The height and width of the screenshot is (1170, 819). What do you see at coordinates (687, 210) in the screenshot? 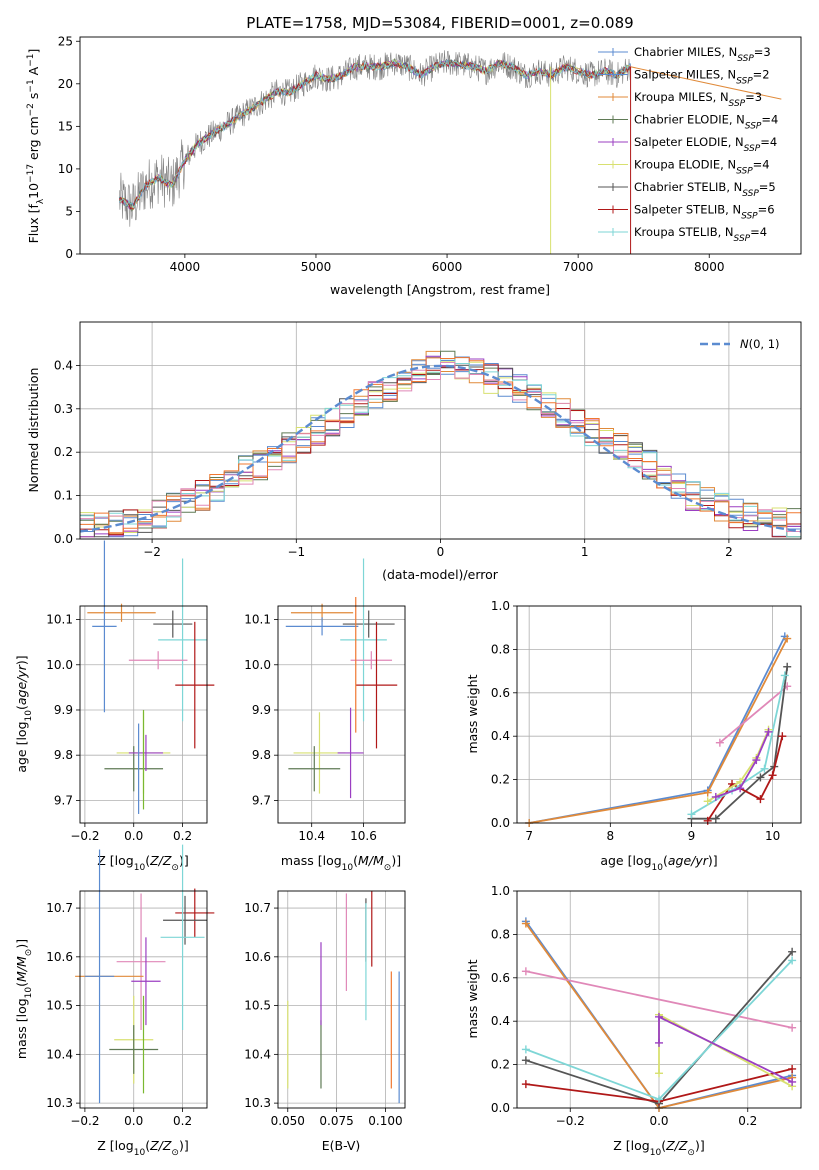
I see `legend-entry-part: Salpeter STELIB, N` at bounding box center [687, 210].